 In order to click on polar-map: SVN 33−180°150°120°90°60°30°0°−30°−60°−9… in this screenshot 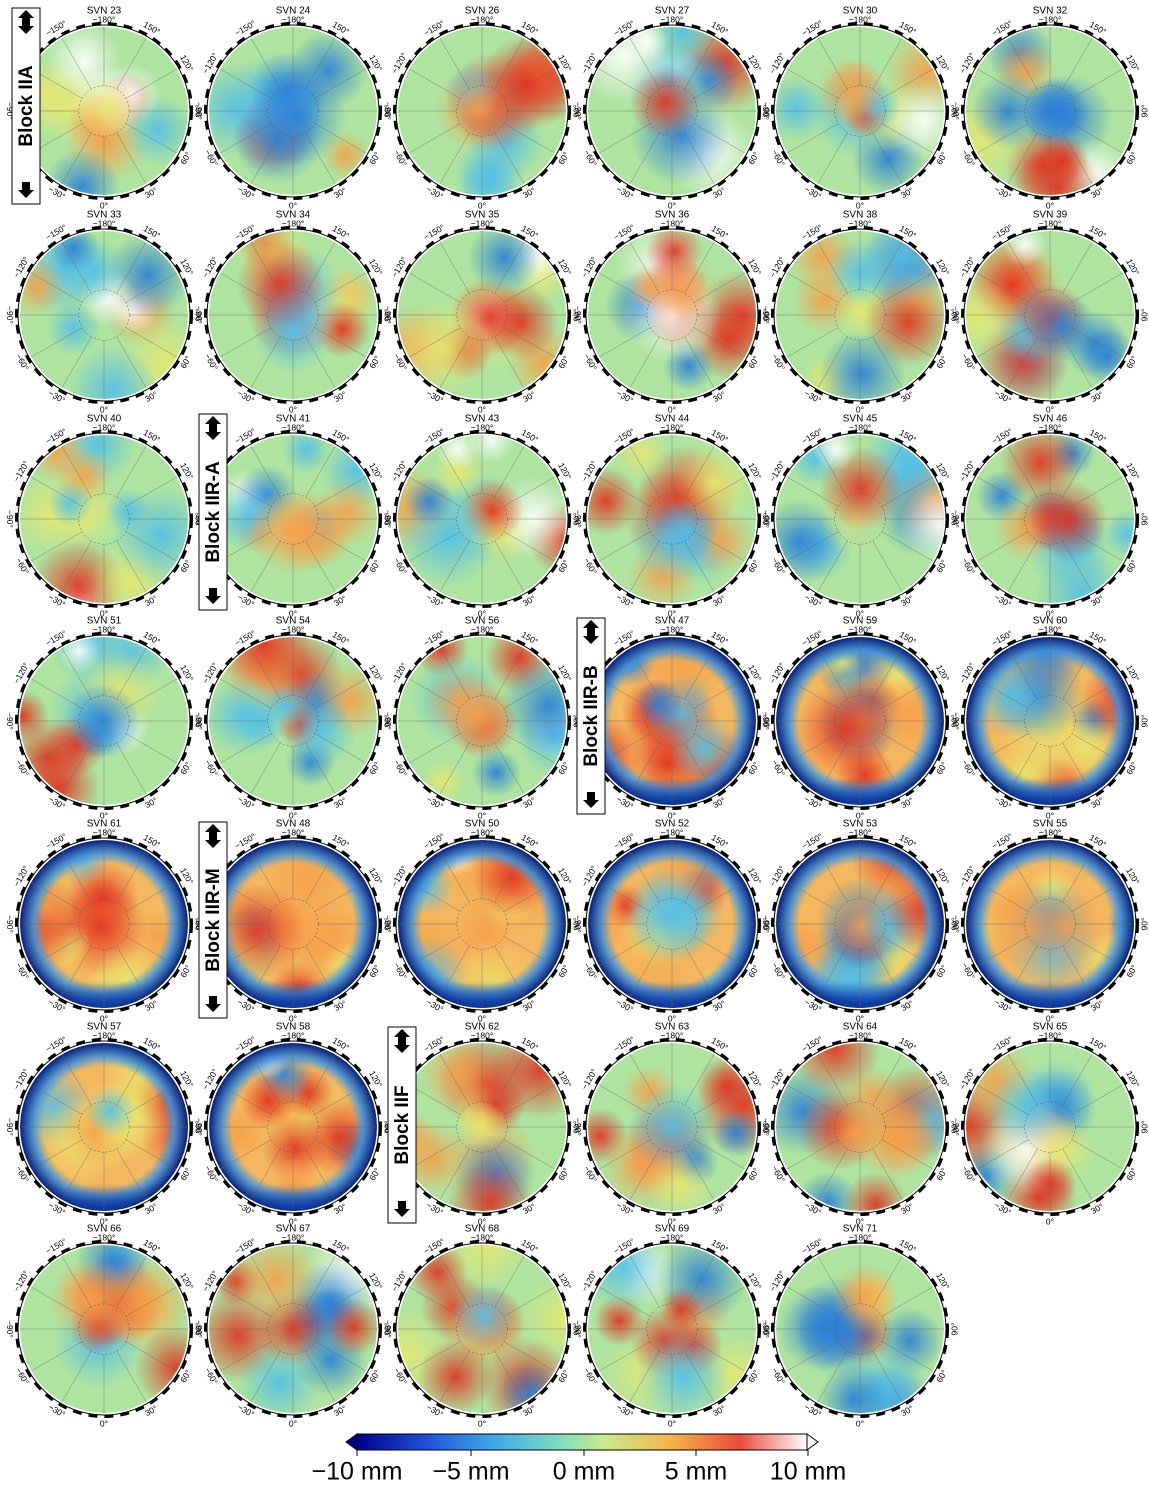, I will do `click(104, 312)`.